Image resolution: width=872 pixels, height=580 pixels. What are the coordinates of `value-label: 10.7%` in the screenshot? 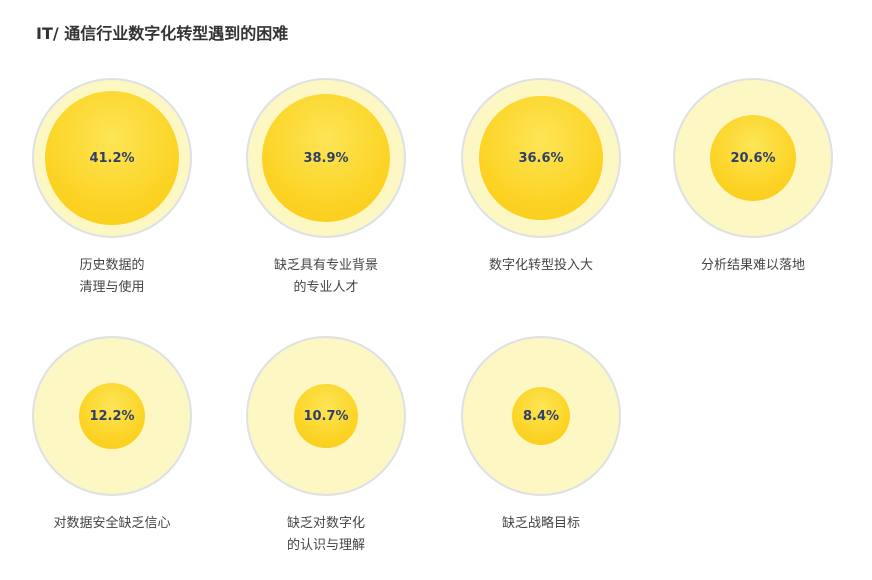 It's located at (326, 416).